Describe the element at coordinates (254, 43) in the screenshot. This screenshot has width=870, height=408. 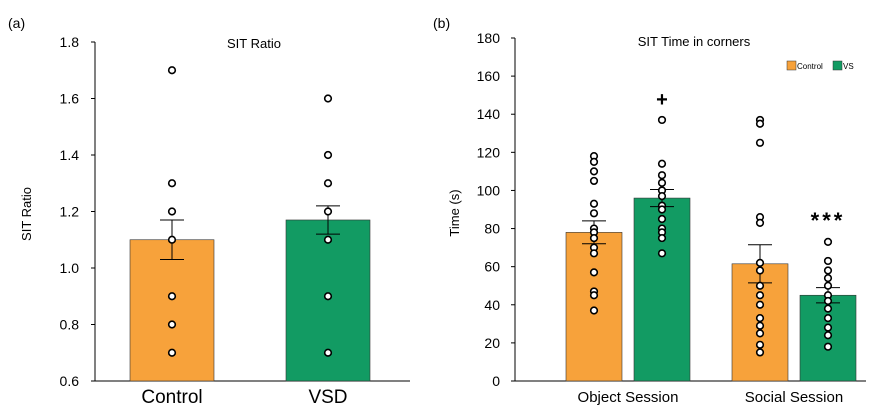
I see `panel-a-title: SIT Ratio` at that location.